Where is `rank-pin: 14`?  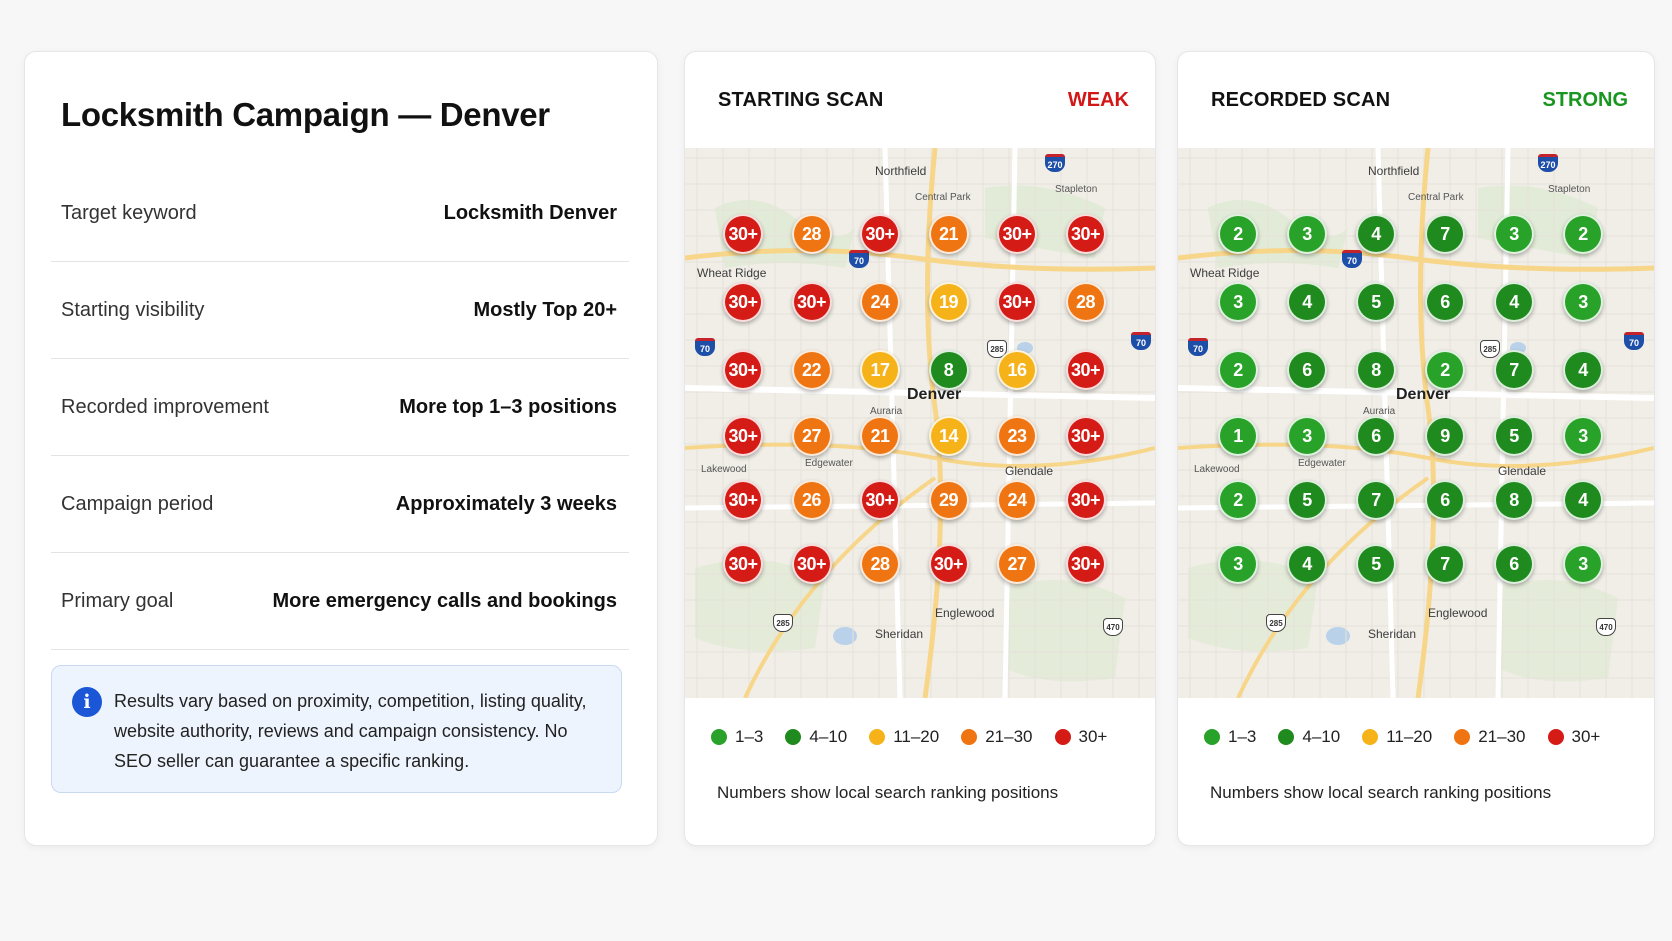 rank-pin: 14 is located at coordinates (948, 436).